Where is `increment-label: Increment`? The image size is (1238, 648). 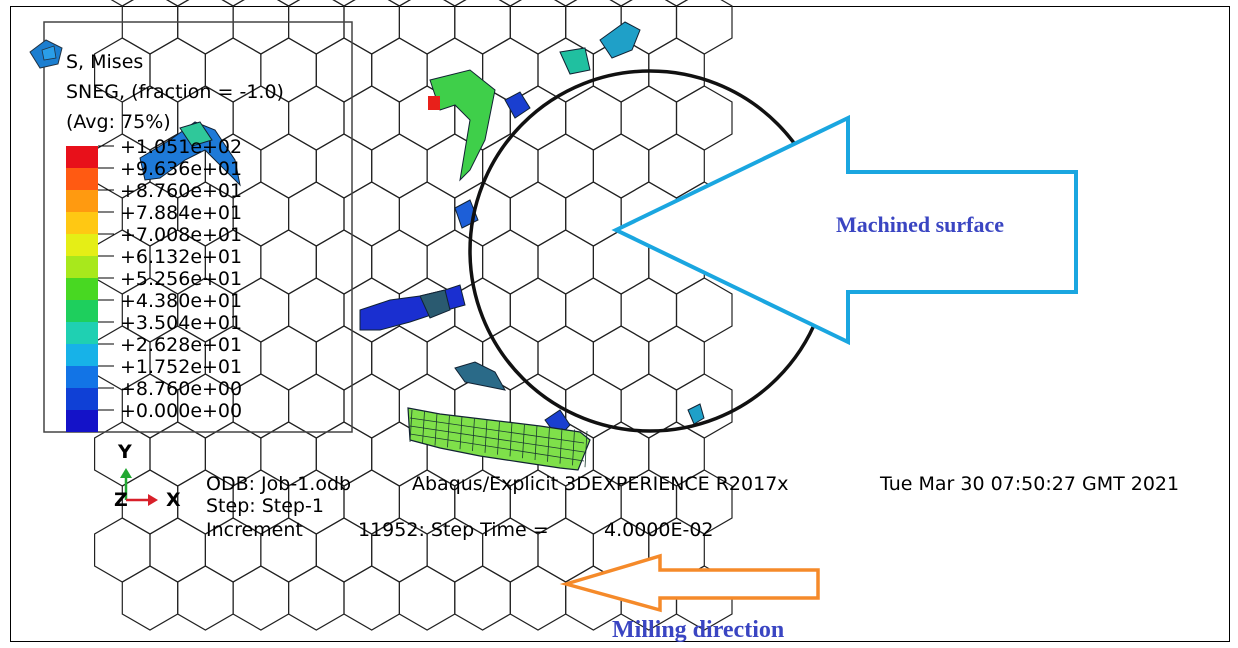 increment-label: Increment is located at coordinates (254, 530).